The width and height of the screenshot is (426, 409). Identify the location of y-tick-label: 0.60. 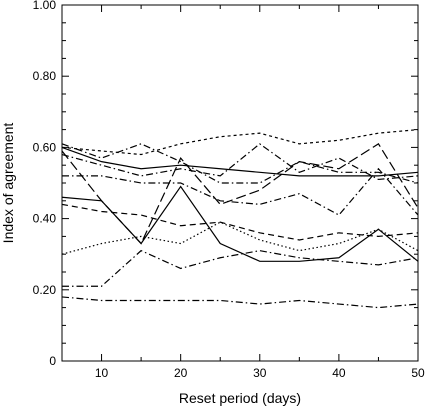
(45, 147).